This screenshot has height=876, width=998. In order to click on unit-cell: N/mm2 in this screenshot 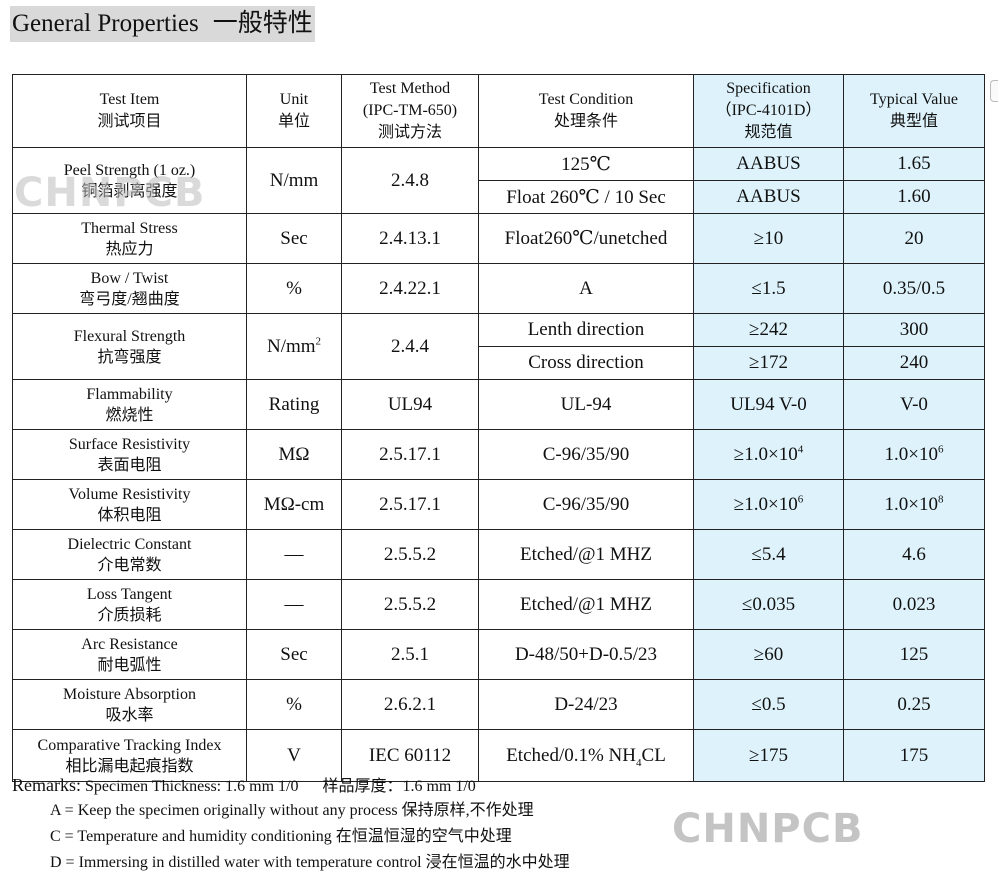, I will do `click(294, 346)`.